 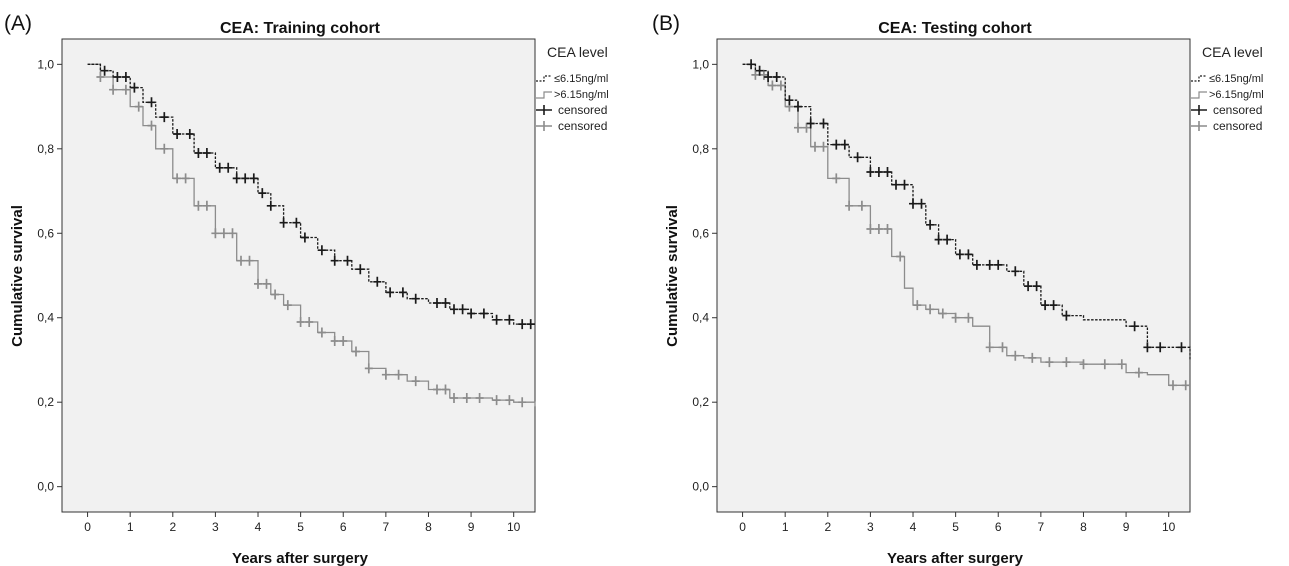 What do you see at coordinates (955, 28) in the screenshot?
I see `chart-title: CEA: Testing cohort` at bounding box center [955, 28].